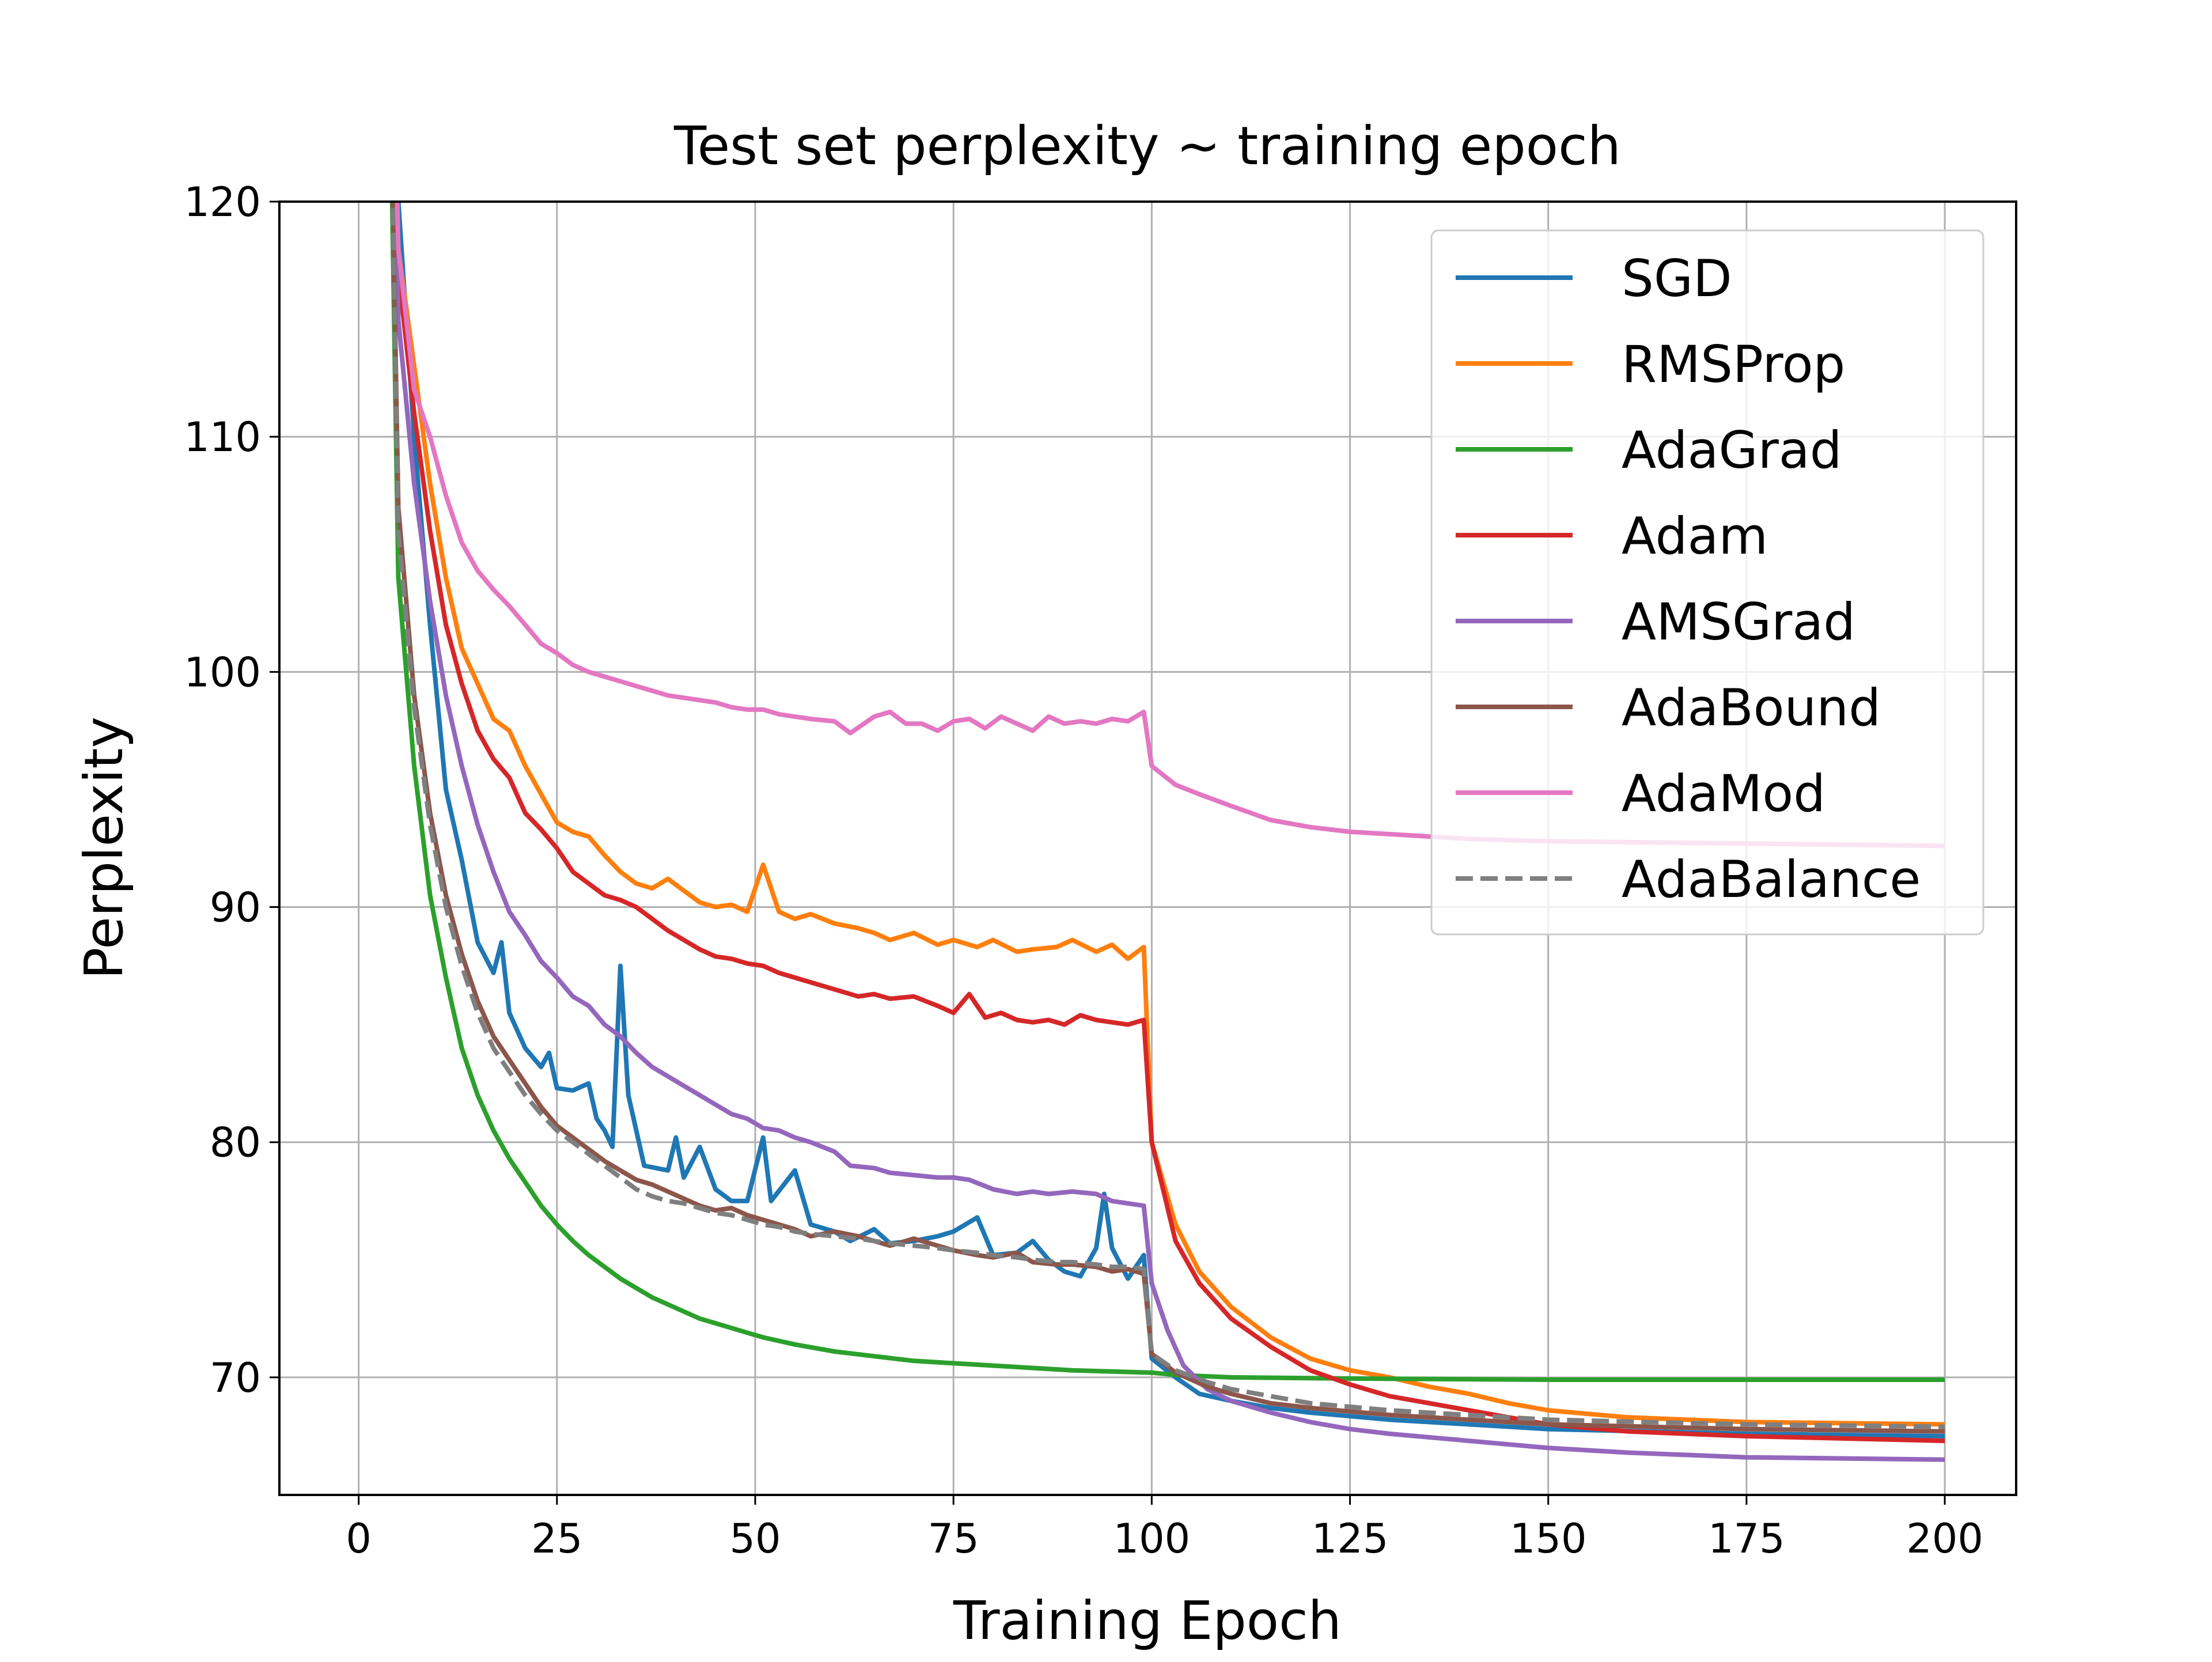 This screenshot has width=2212, height=1662. Describe the element at coordinates (222, 203) in the screenshot. I see `y-tick-label: 120` at that location.